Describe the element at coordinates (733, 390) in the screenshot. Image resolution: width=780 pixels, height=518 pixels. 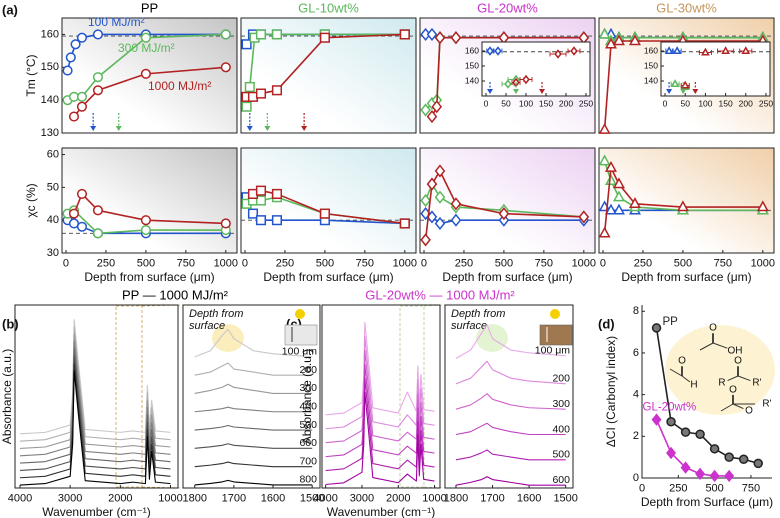
I see `atom-label: O` at that location.